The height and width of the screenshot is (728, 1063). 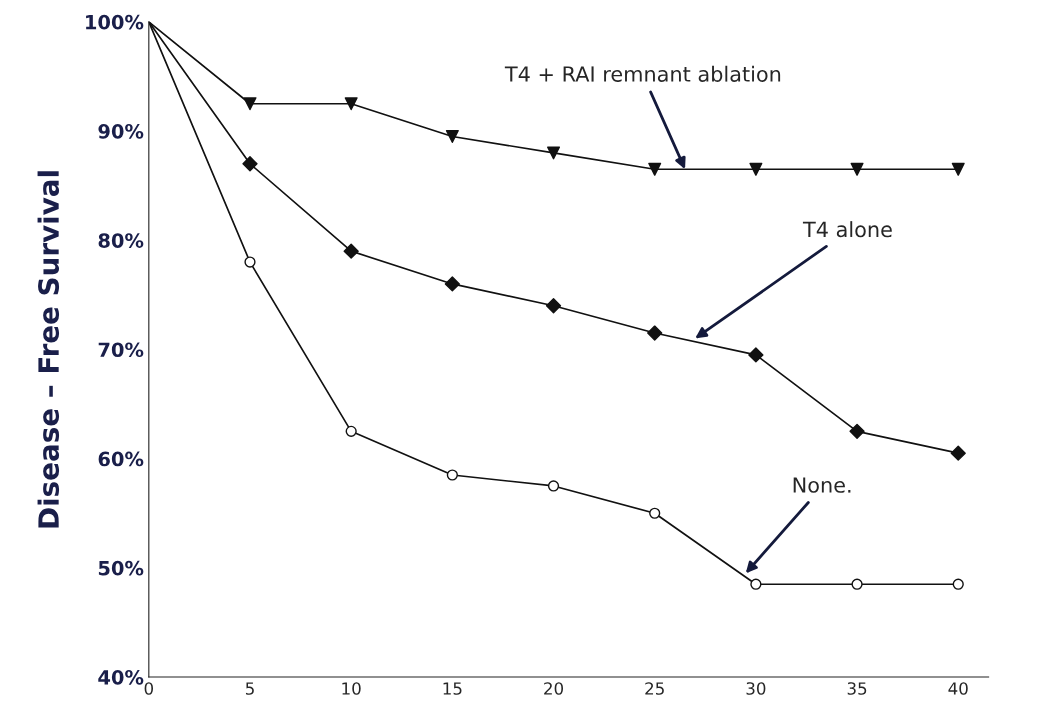 I want to click on x-tick-label: 5, so click(x=249, y=688).